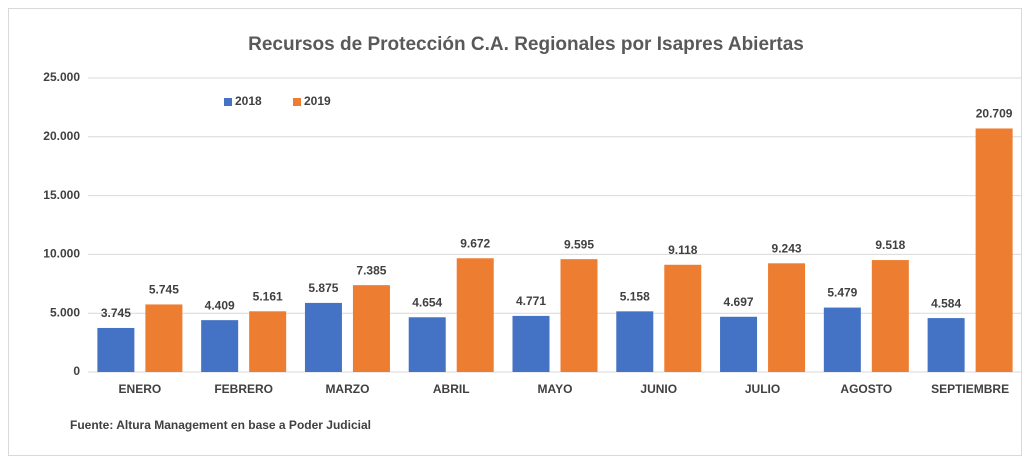 The height and width of the screenshot is (464, 1030). What do you see at coordinates (427, 302) in the screenshot?
I see `value-label: 4.654` at bounding box center [427, 302].